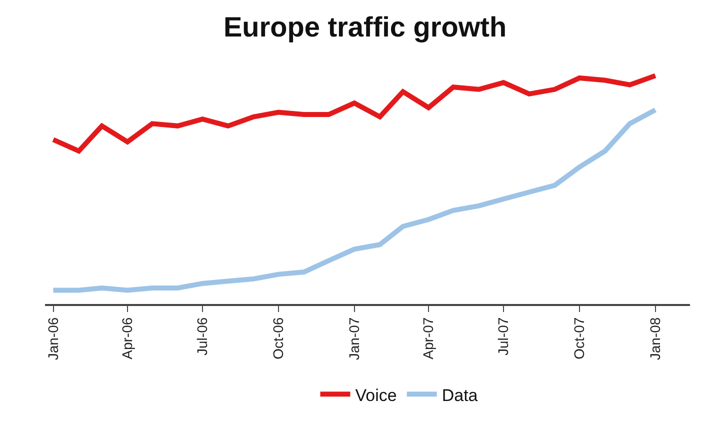  I want to click on x-tick-label: Jul-06, so click(202, 336).